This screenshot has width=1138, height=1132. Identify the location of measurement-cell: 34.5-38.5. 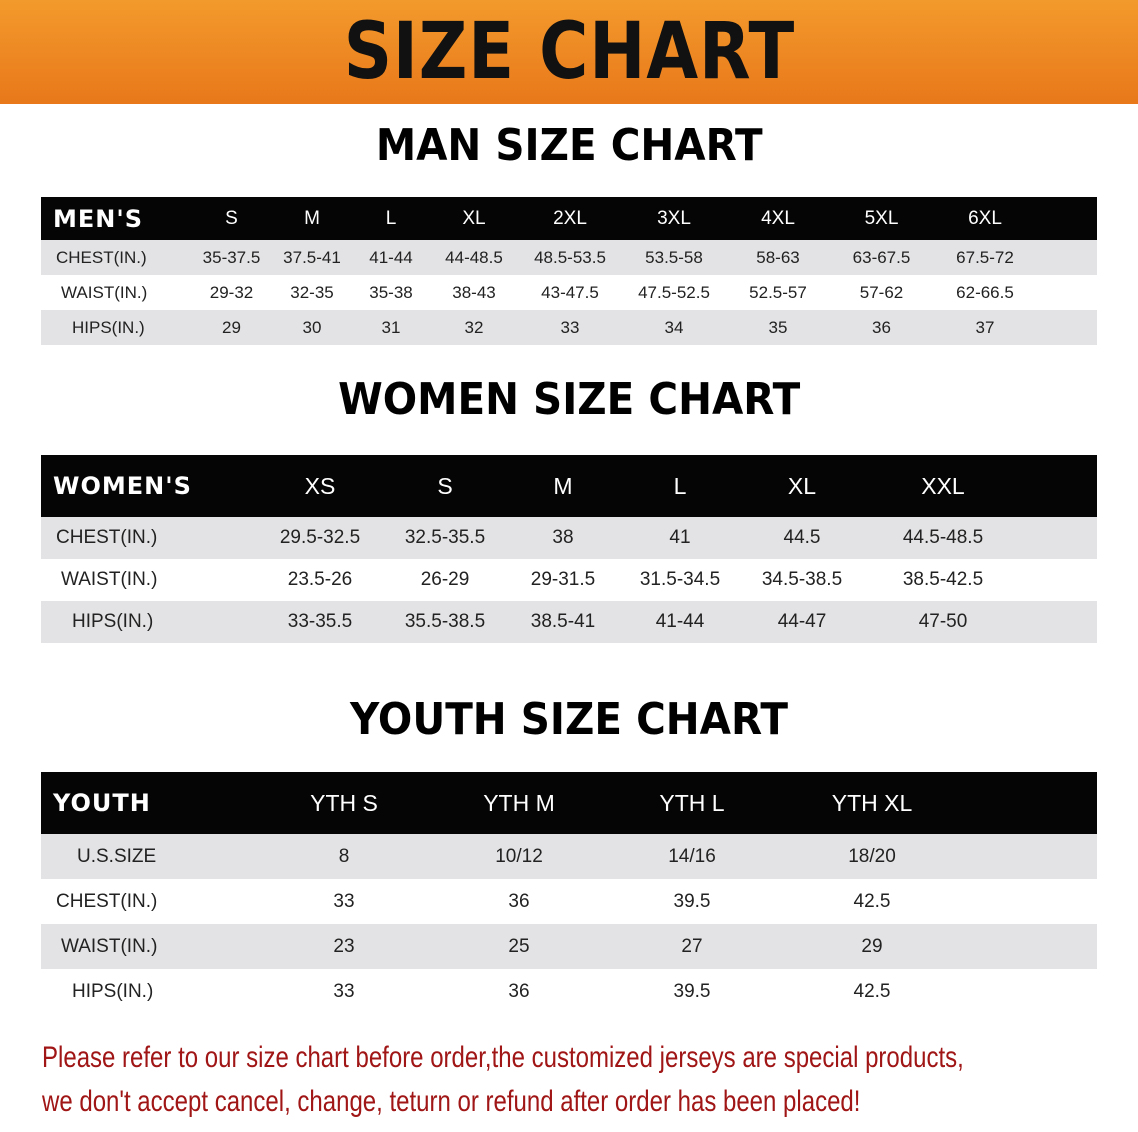
(802, 579).